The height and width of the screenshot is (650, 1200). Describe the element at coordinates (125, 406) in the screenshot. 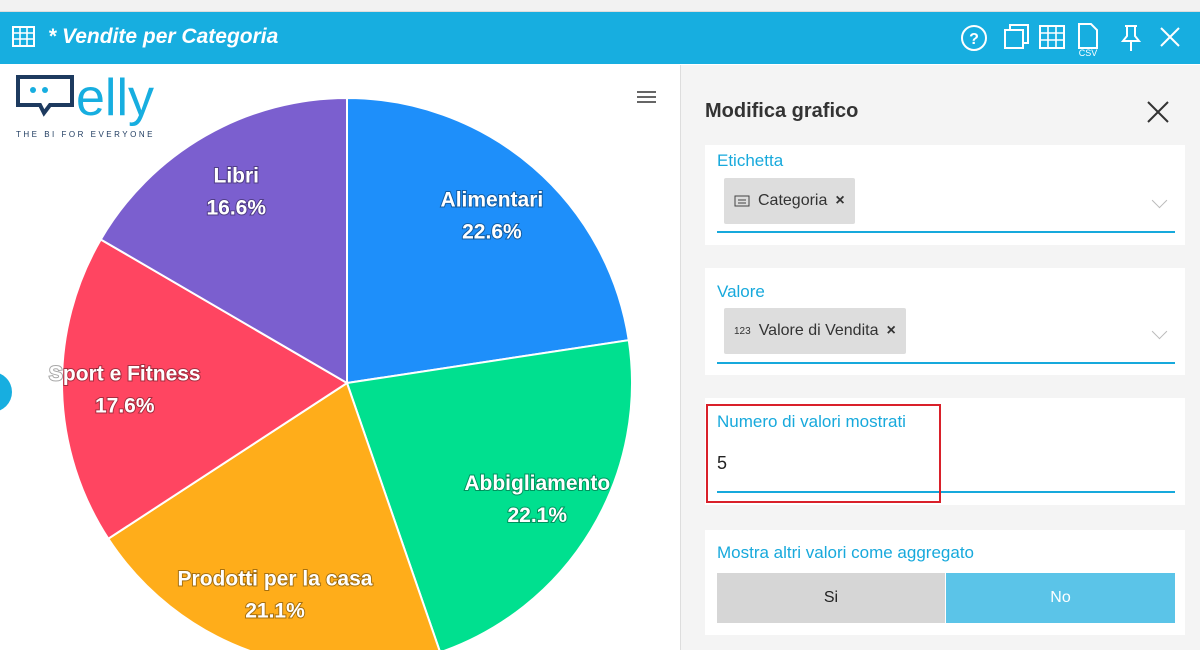

I see `slice-value-label: 17.6%` at that location.